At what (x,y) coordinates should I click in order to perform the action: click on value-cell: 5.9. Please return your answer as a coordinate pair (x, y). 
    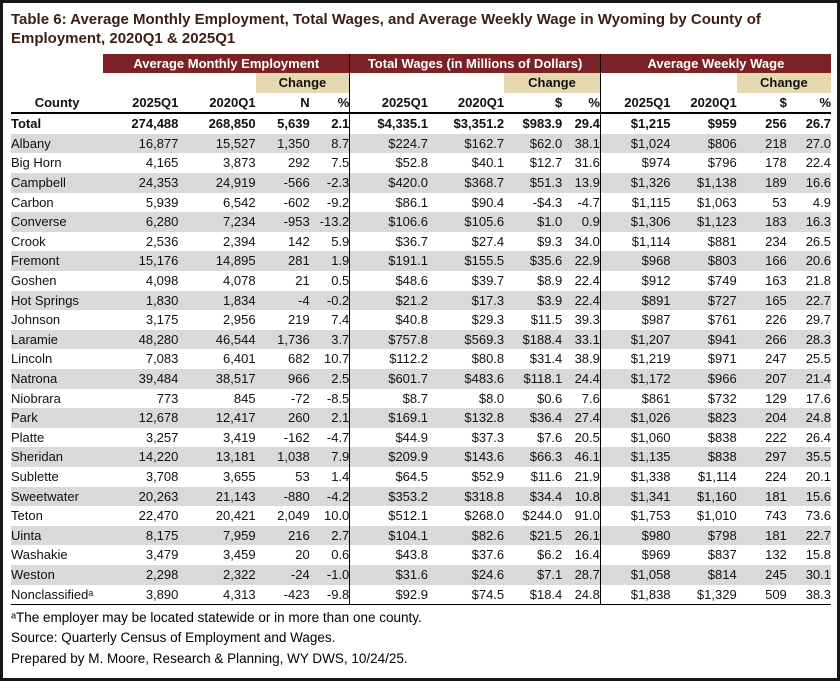
    Looking at the image, I should click on (340, 241).